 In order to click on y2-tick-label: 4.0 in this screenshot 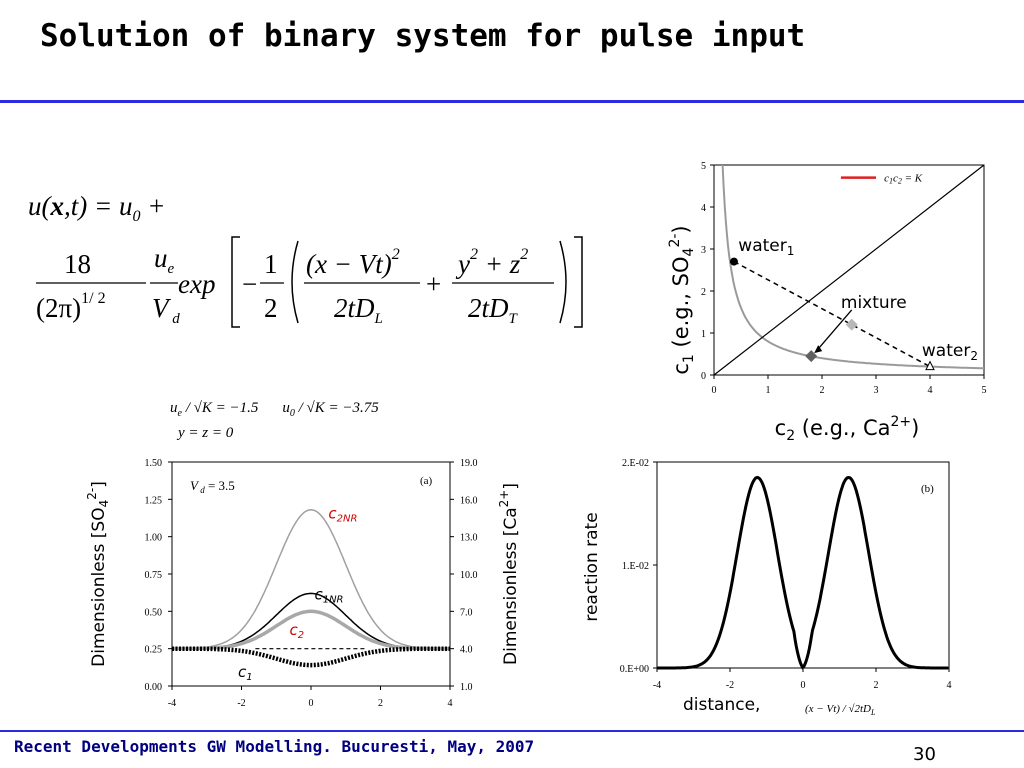, I will do `click(466, 650)`.